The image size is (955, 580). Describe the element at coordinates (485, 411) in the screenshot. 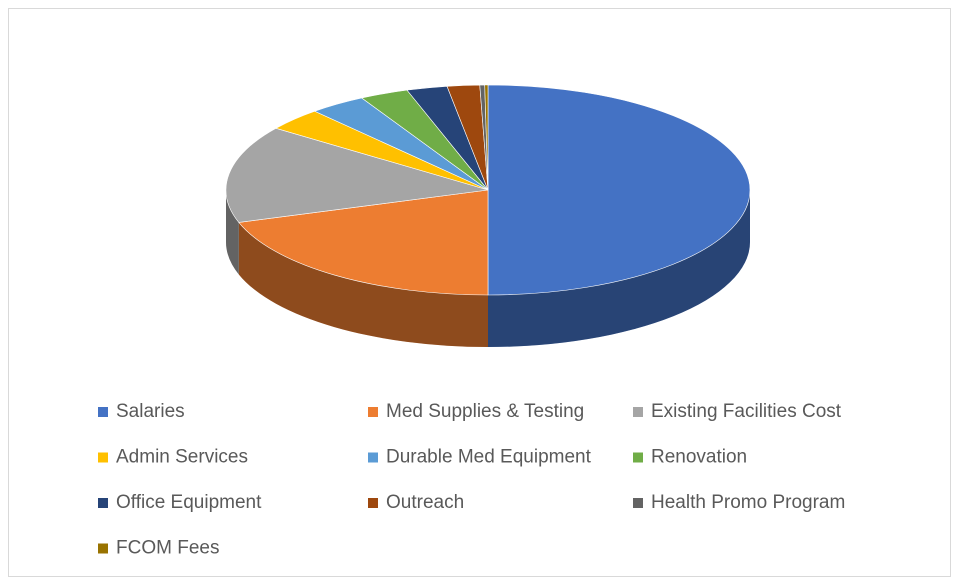

I see `legend-label: Med Supplies & Testing` at that location.